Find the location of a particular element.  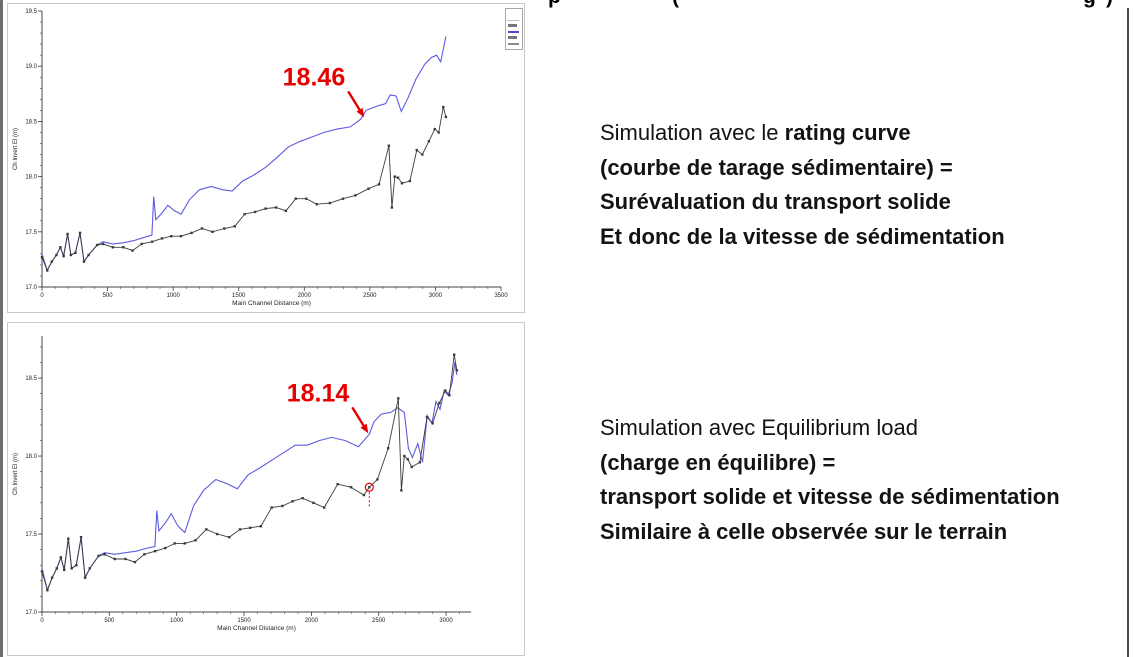

caption-line: Simulation avec le rating curve is located at coordinates (864, 133).